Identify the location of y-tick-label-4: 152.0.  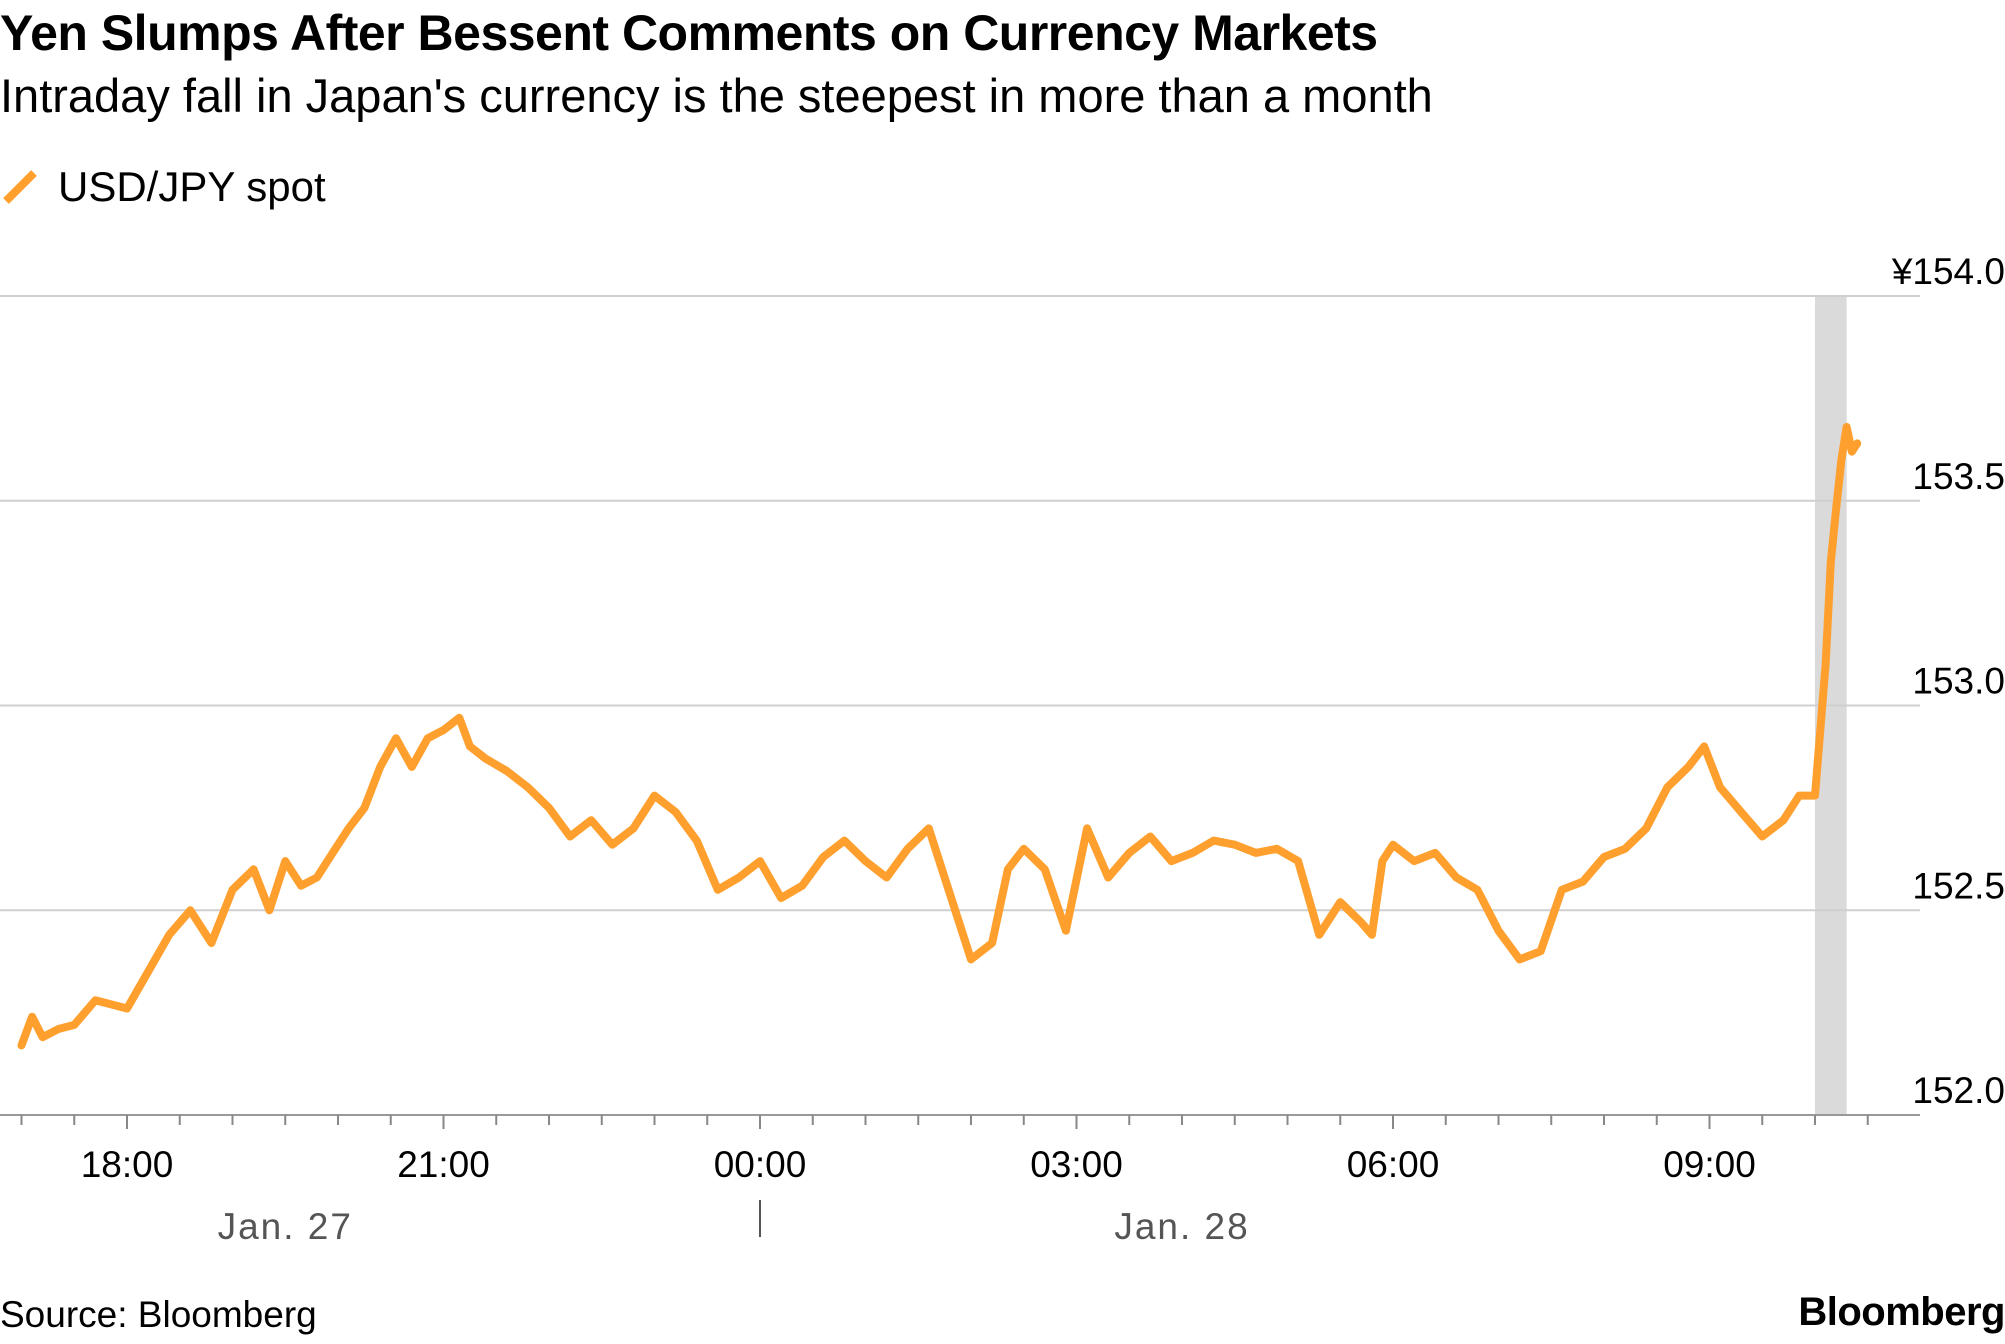
(1958, 1090).